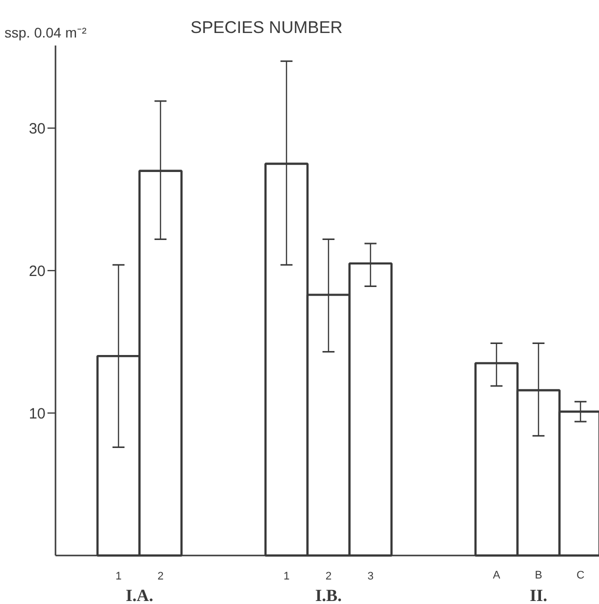  I want to click on y-tick-label: 30, so click(37, 129).